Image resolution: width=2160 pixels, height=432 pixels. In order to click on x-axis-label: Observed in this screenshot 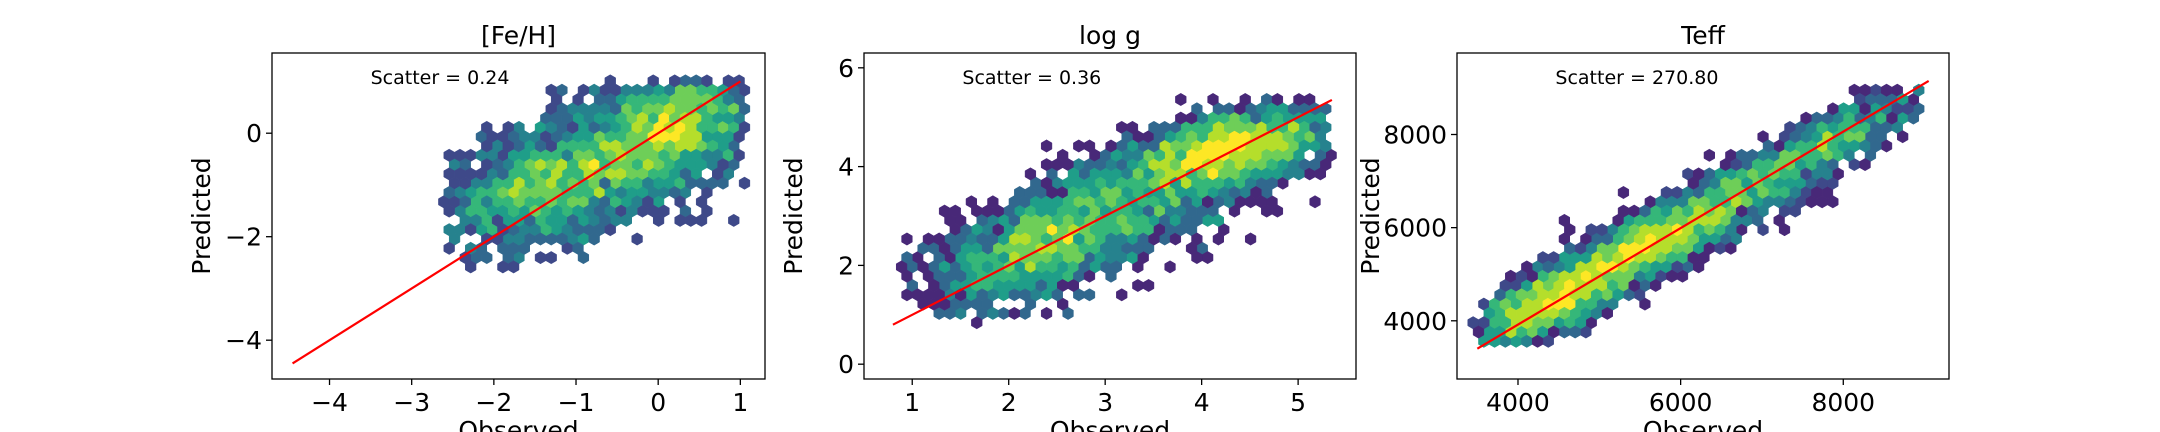, I will do `click(1110, 424)`.